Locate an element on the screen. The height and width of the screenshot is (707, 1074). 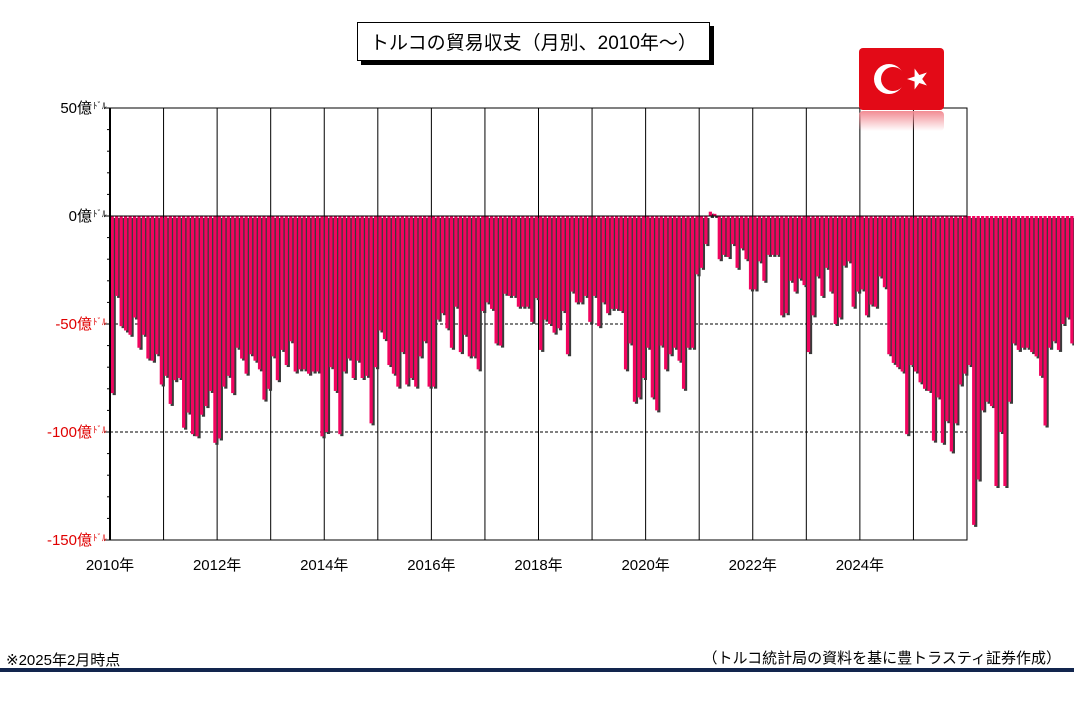
x-tick-label: 2018年 is located at coordinates (538, 565).